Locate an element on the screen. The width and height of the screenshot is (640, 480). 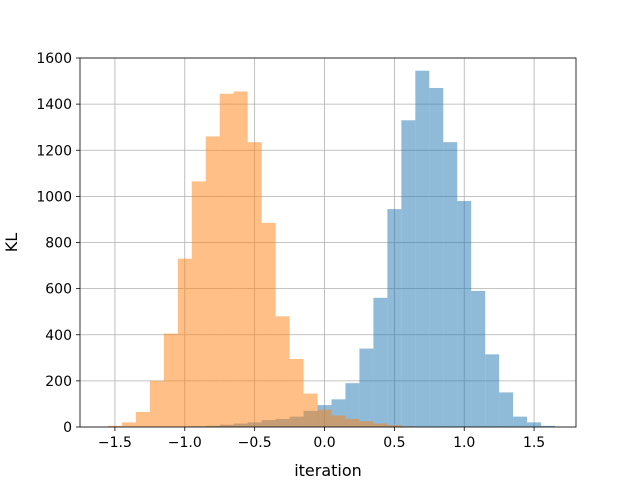
y-tick-label: 1400 is located at coordinates (54, 105).